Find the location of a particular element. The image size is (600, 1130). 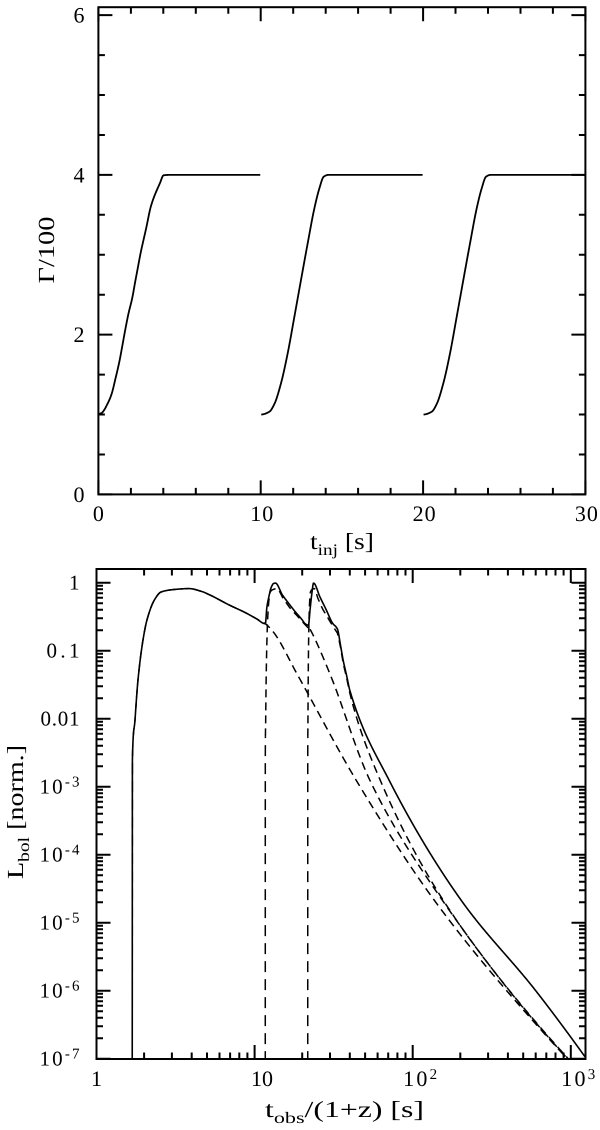

svg-text: 6 is located at coordinates (79, 15).